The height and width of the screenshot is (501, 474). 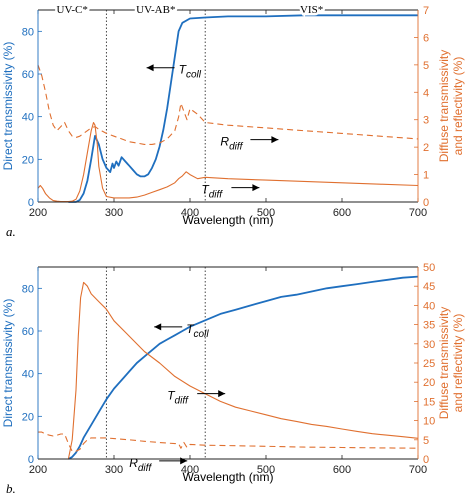 I want to click on region-label: UV-AB*, so click(x=155, y=10).